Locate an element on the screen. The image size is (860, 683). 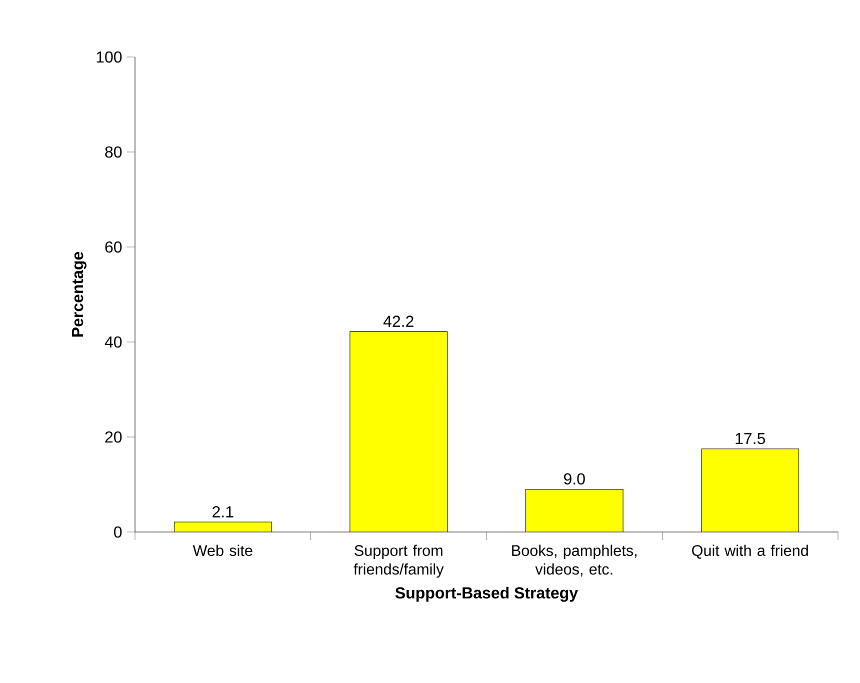
x-axis-title: Support-Based Strategy is located at coordinates (486, 594).